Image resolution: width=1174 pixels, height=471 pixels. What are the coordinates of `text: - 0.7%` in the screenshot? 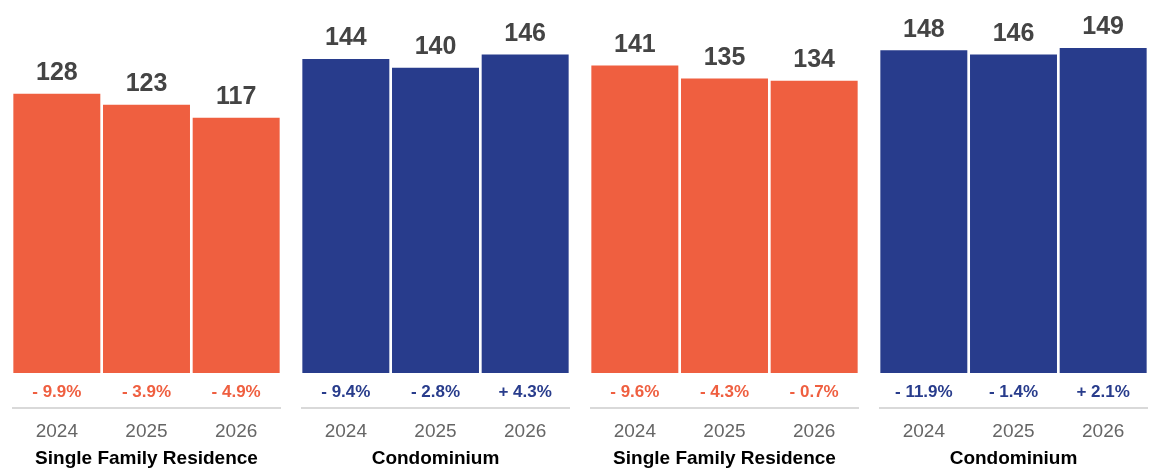 It's located at (814, 391).